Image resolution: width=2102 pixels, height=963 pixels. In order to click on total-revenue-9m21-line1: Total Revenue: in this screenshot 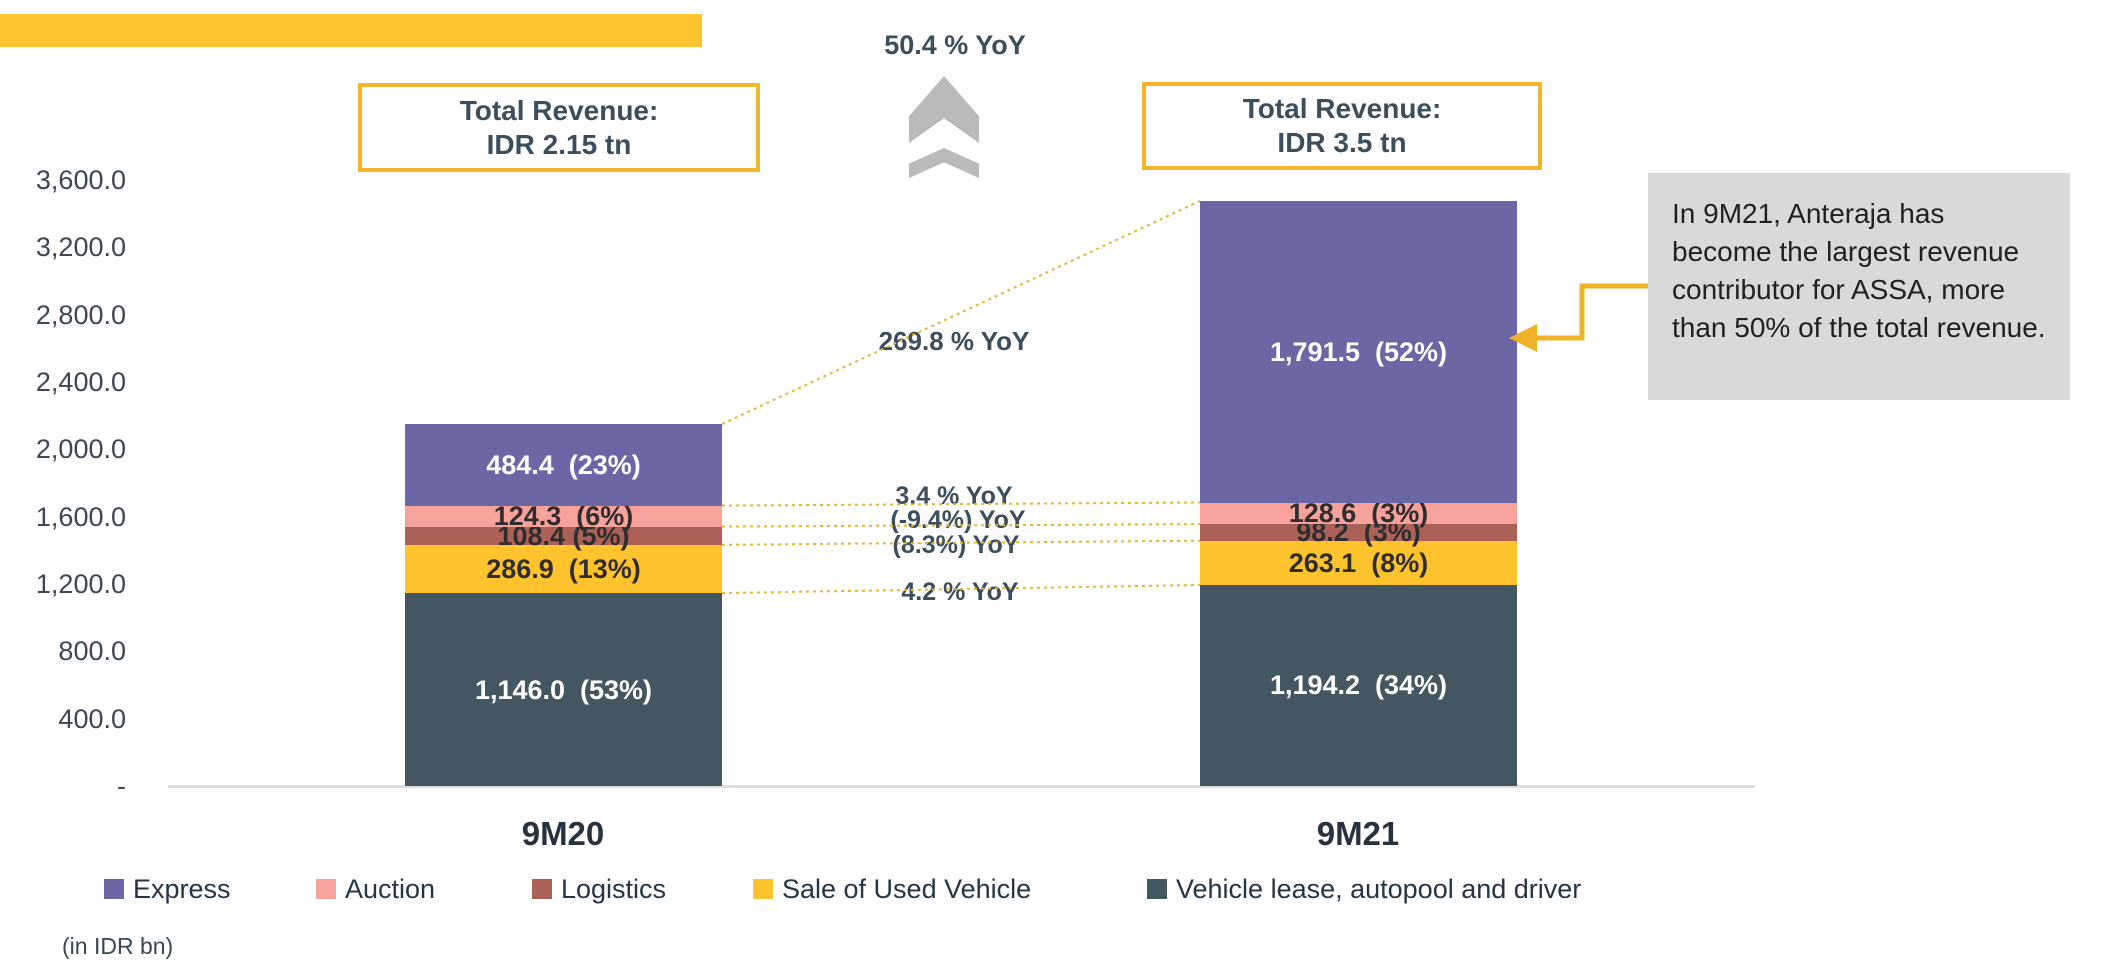, I will do `click(1342, 108)`.